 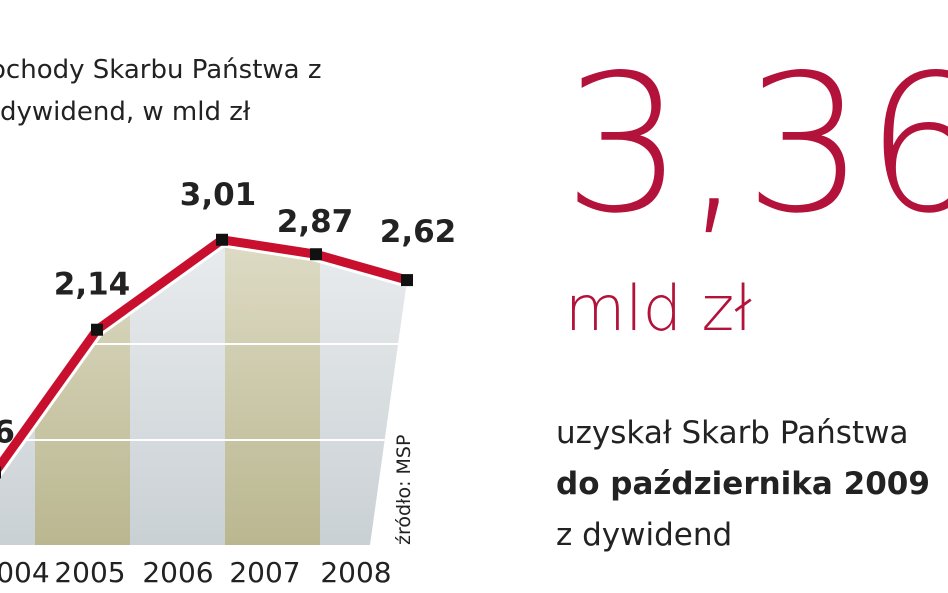 I want to click on highlight-line: uzyskał Skarb Państwa, so click(x=732, y=433).